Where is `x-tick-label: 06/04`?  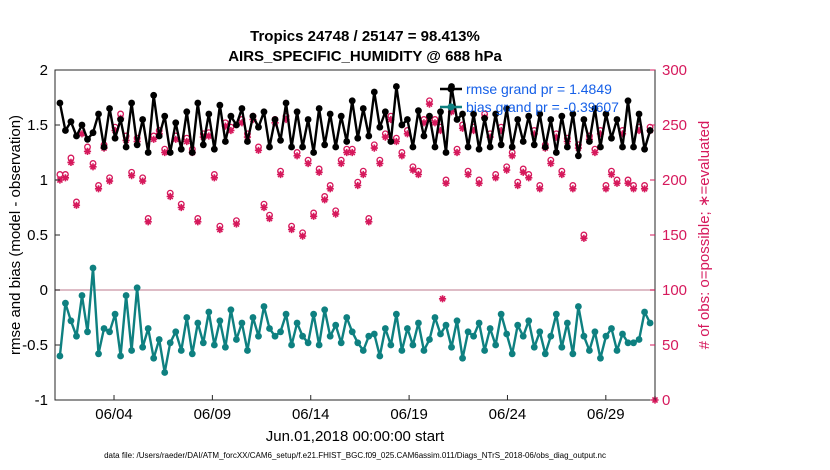
x-tick-label: 06/04 is located at coordinates (114, 414).